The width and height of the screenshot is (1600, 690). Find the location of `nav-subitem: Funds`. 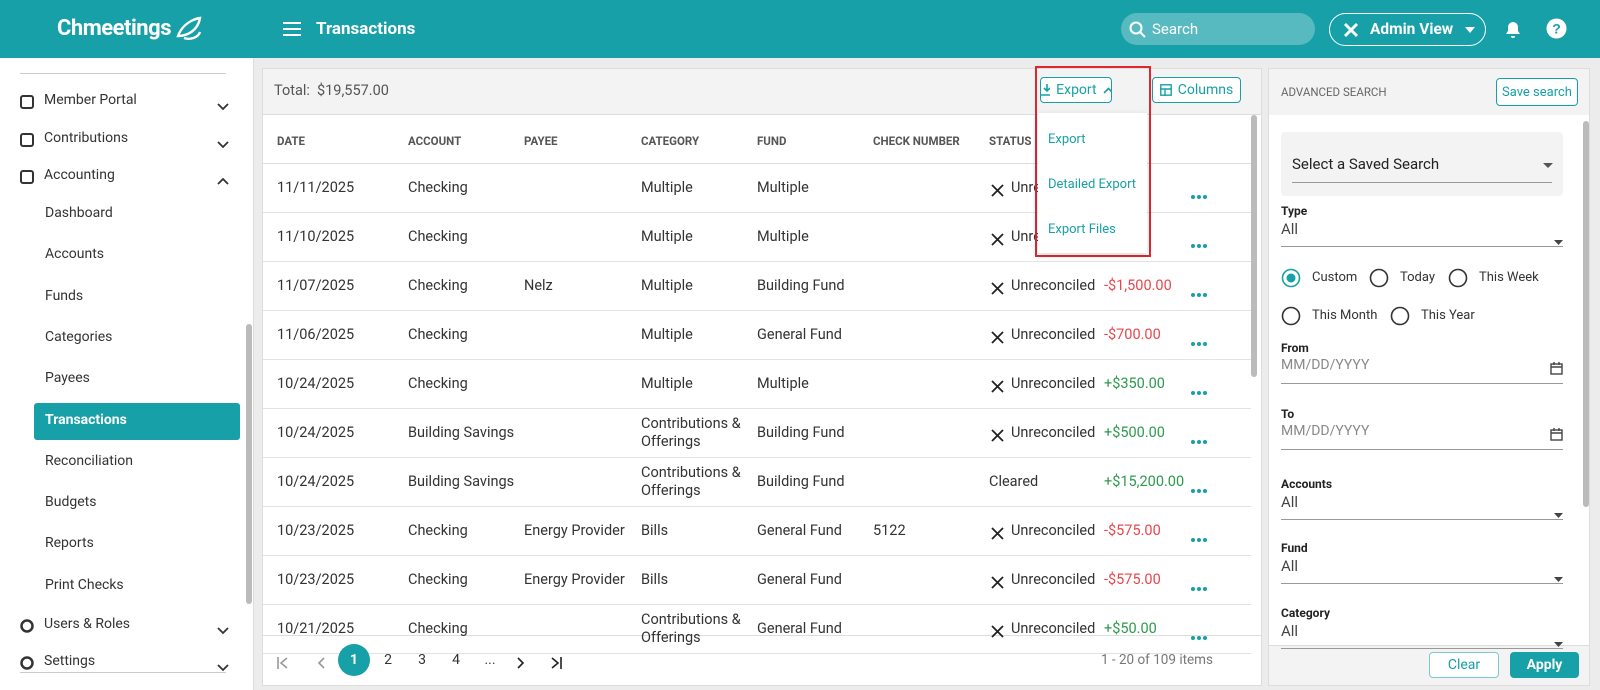

nav-subitem: Funds is located at coordinates (64, 295).